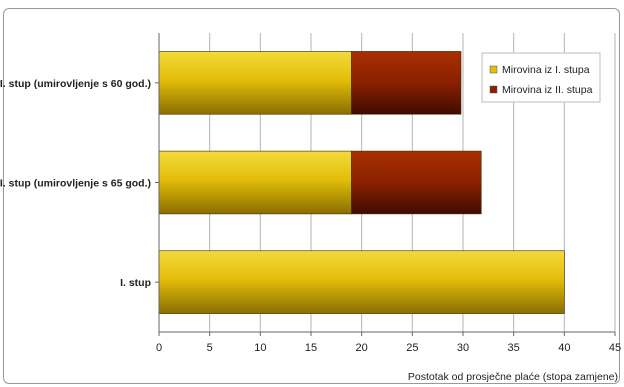 The height and width of the screenshot is (387, 624). I want to click on x-tick-labels: 0 5 10 15 20 25 30 35 40 45, so click(388, 348).